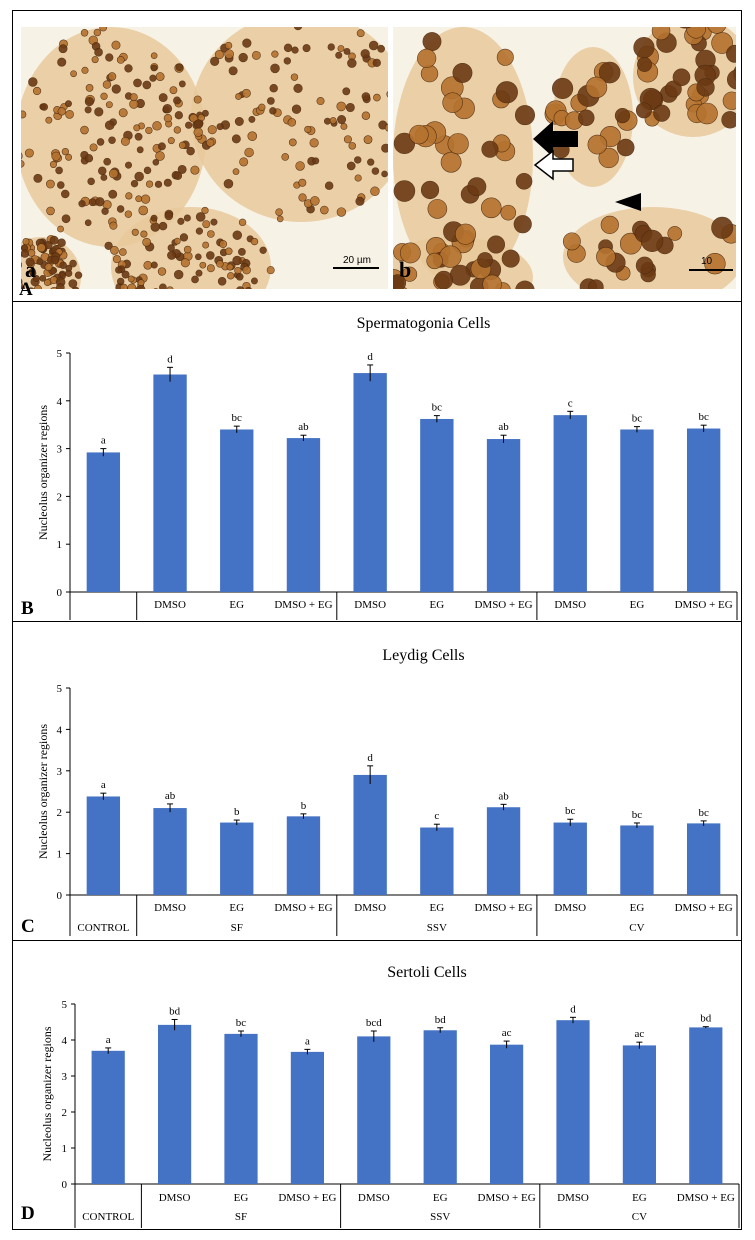  Describe the element at coordinates (628, 202) in the screenshot. I see `arrowhead` at that location.